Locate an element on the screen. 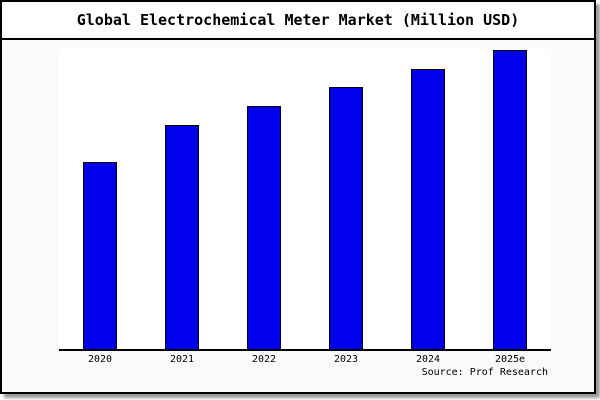 The height and width of the screenshot is (400, 600). bar-2024 is located at coordinates (428, 209).